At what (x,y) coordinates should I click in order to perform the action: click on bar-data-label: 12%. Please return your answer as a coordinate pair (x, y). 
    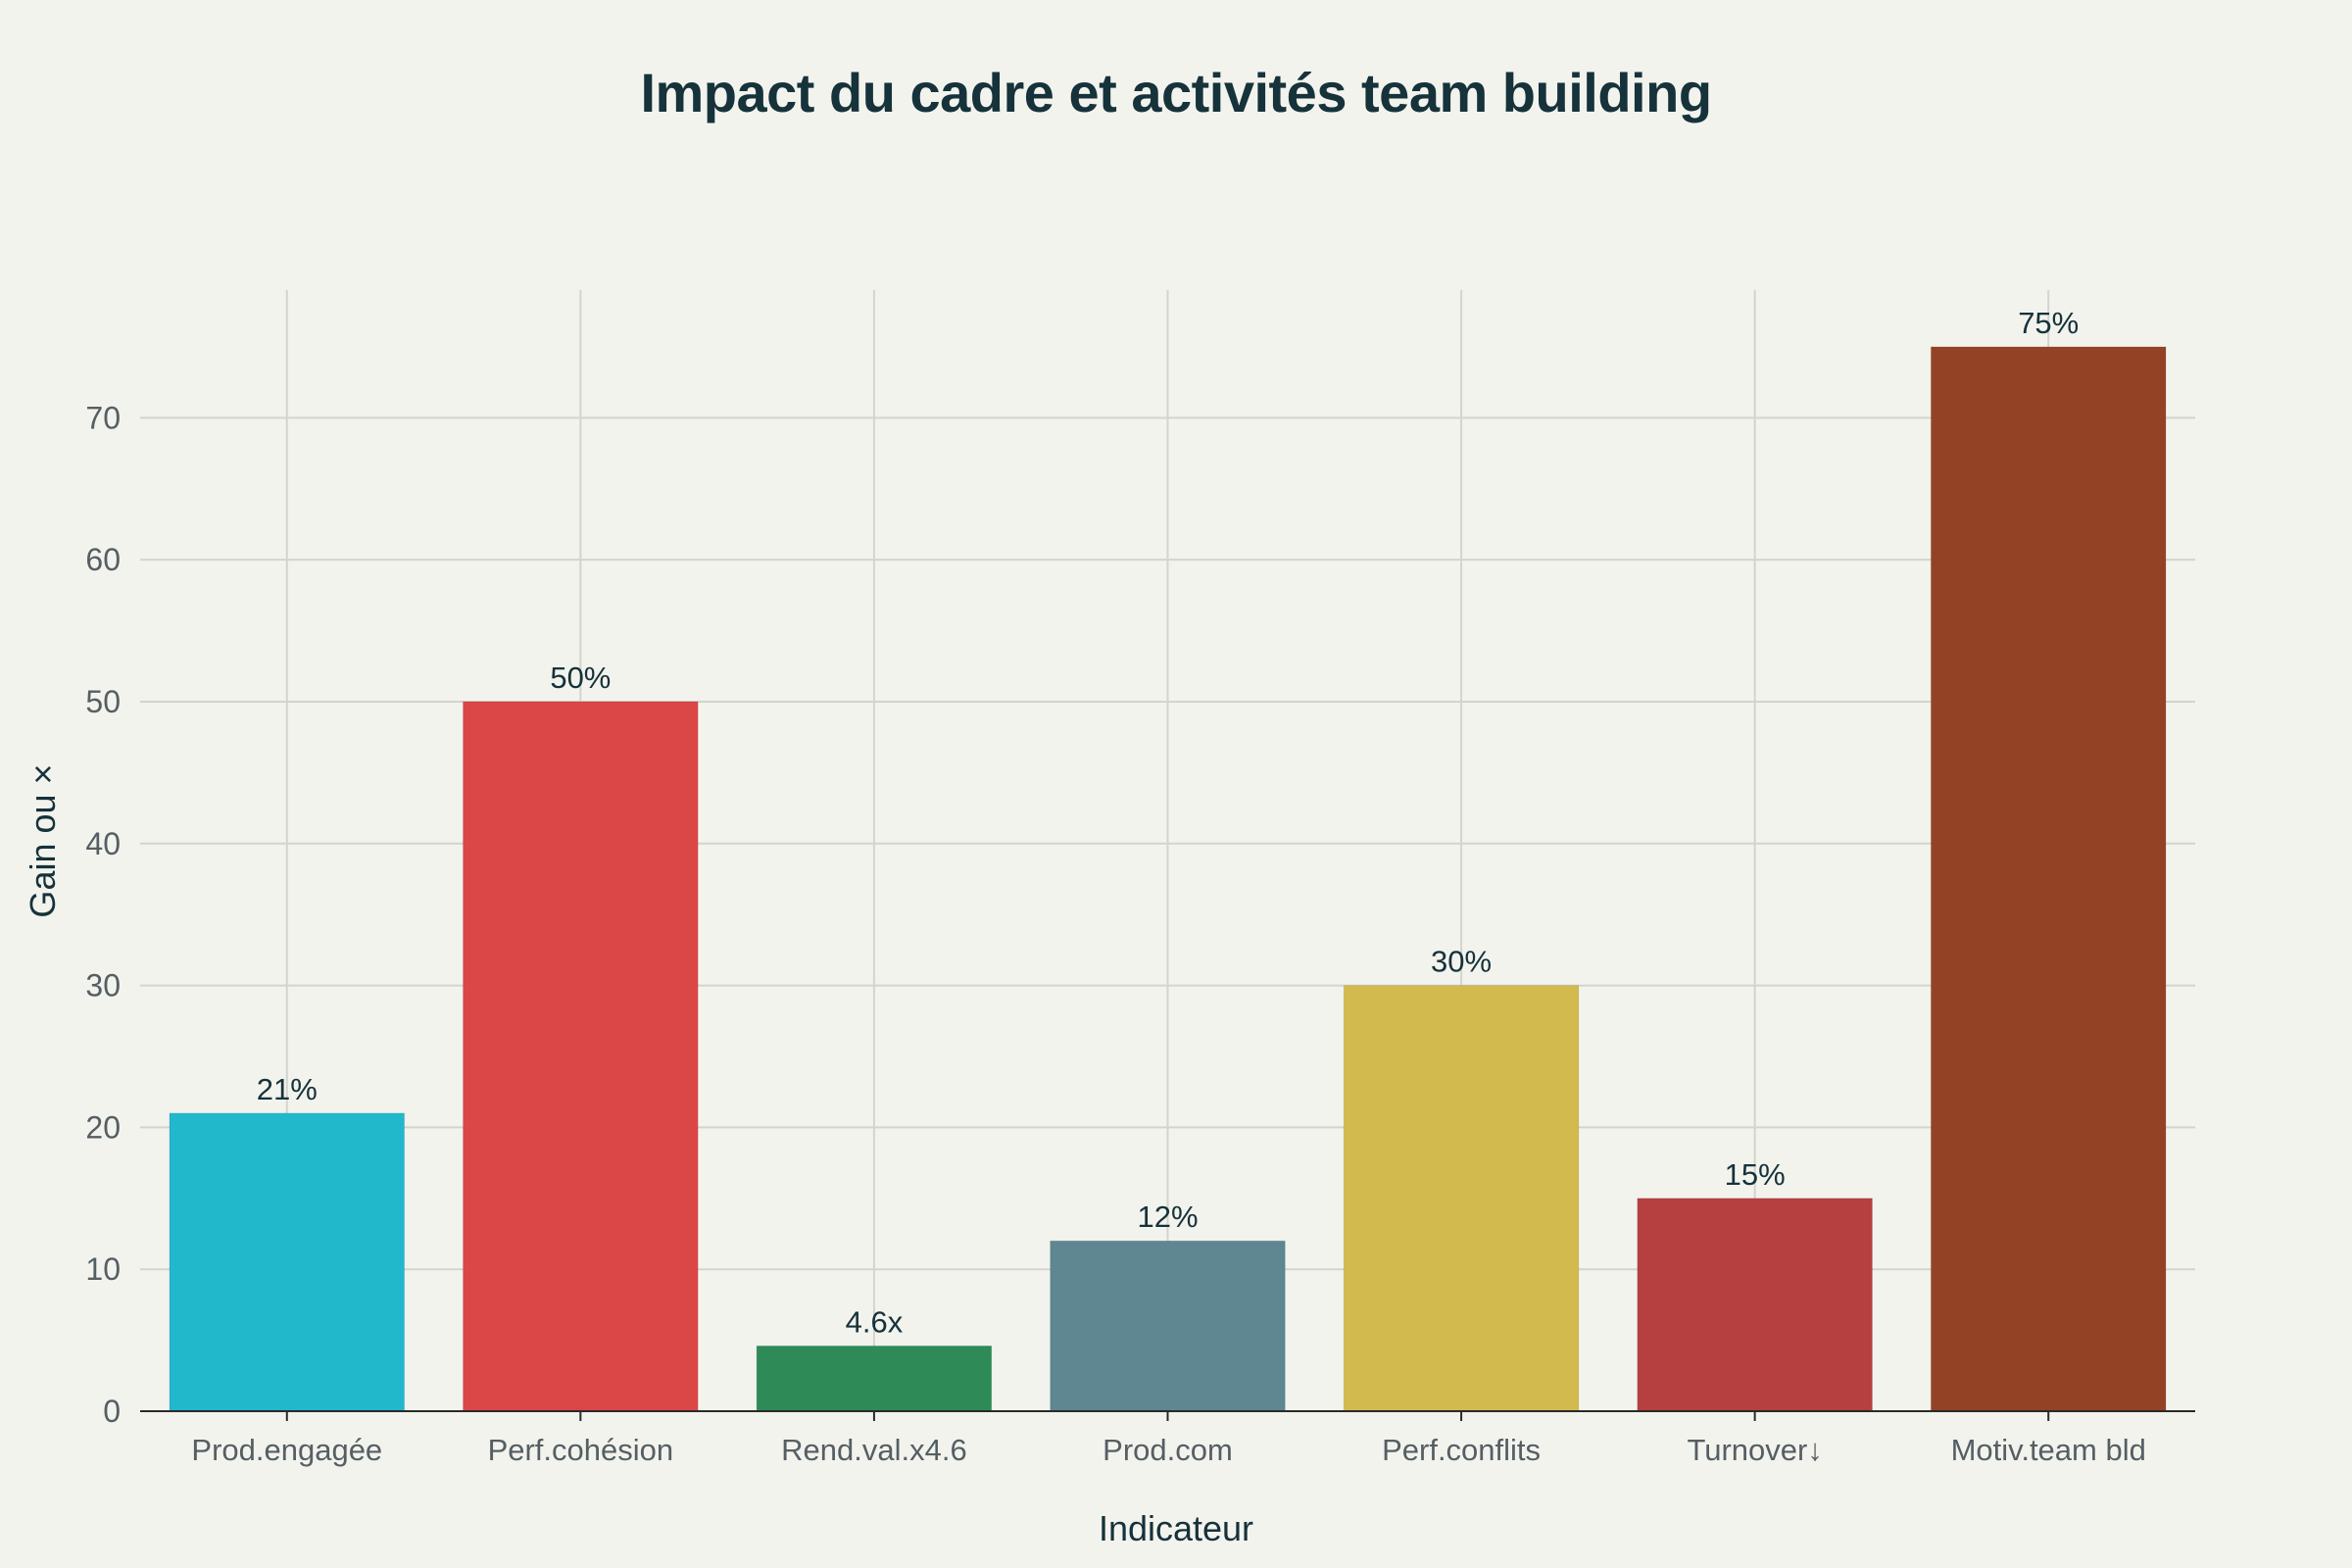
    Looking at the image, I should click on (1167, 1217).